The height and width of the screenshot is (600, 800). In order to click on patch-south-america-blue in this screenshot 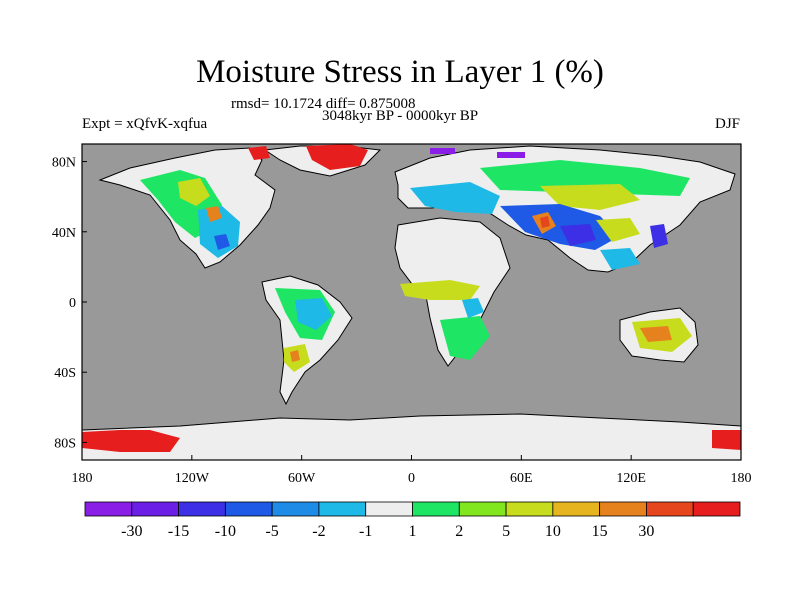, I will do `click(313, 314)`.